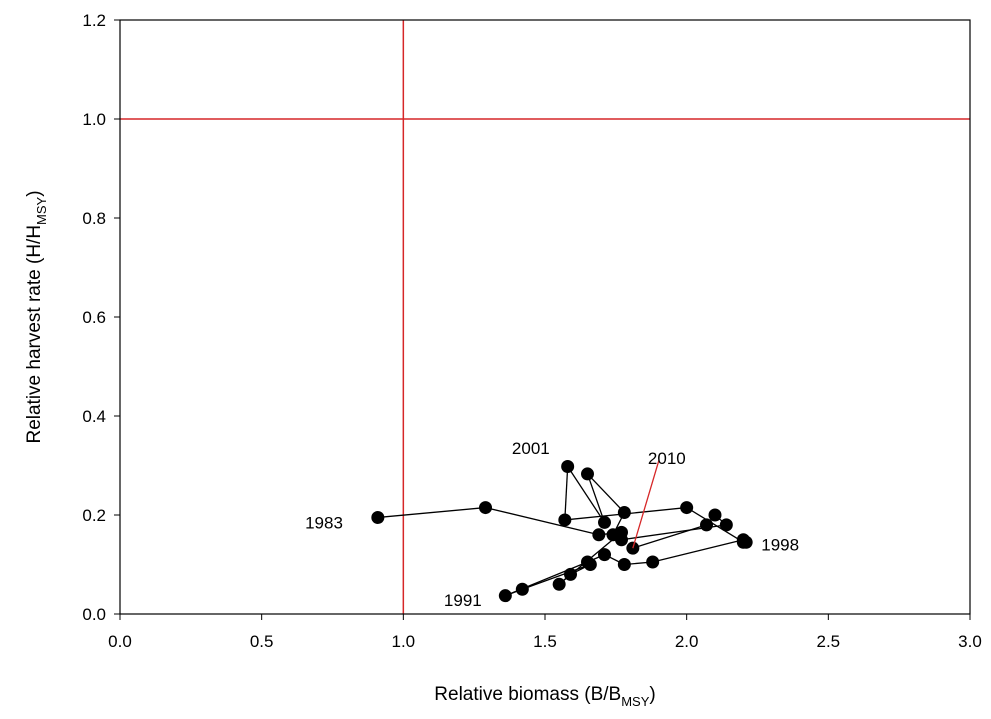  What do you see at coordinates (120, 641) in the screenshot?
I see `x-tick-label: 0.0` at bounding box center [120, 641].